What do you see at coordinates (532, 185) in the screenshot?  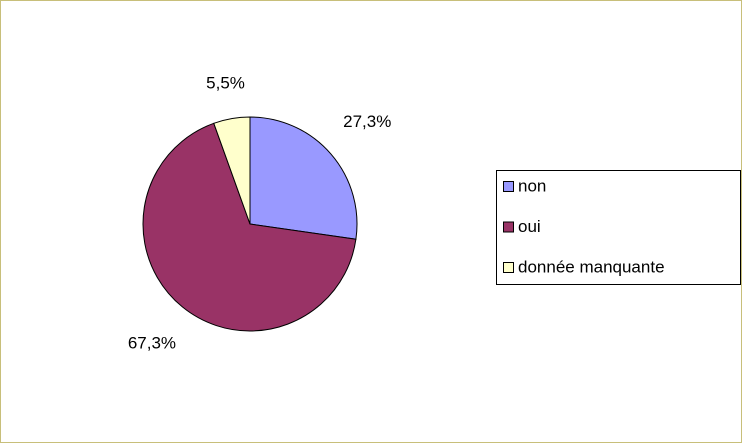 I see `legend-label: non` at bounding box center [532, 185].